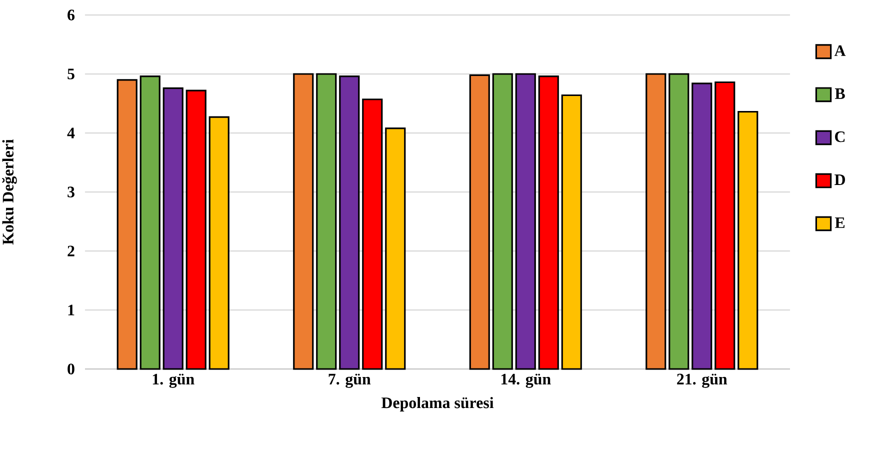 The width and height of the screenshot is (872, 457). I want to click on y-tick-label: 4, so click(71, 133).